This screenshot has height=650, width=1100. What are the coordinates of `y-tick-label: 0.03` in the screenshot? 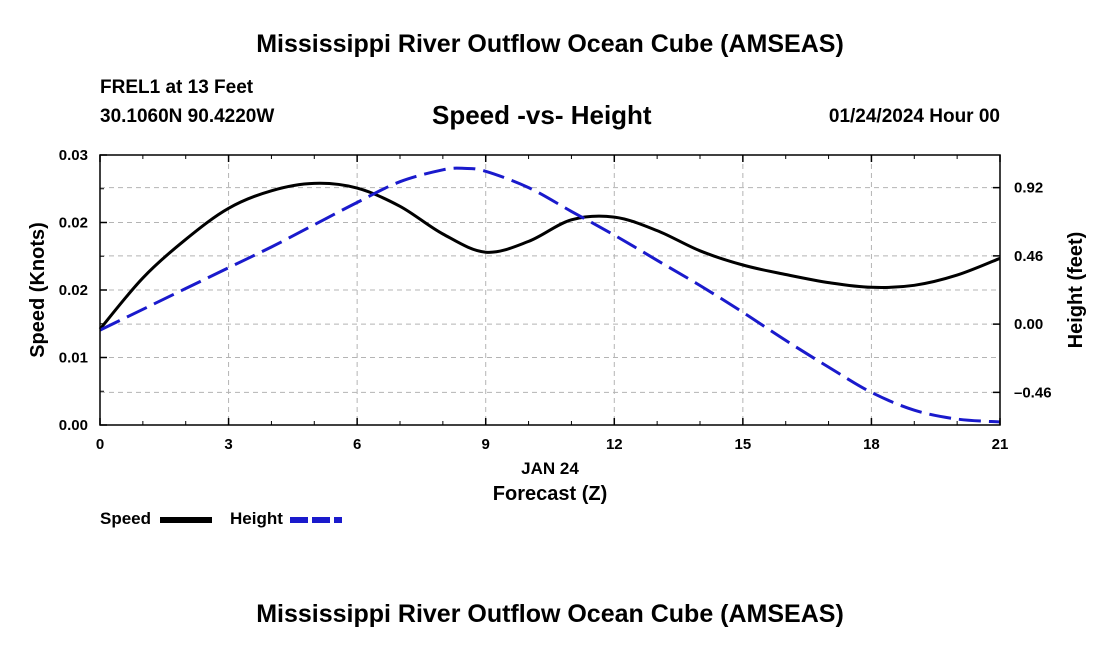 It's located at (73, 155).